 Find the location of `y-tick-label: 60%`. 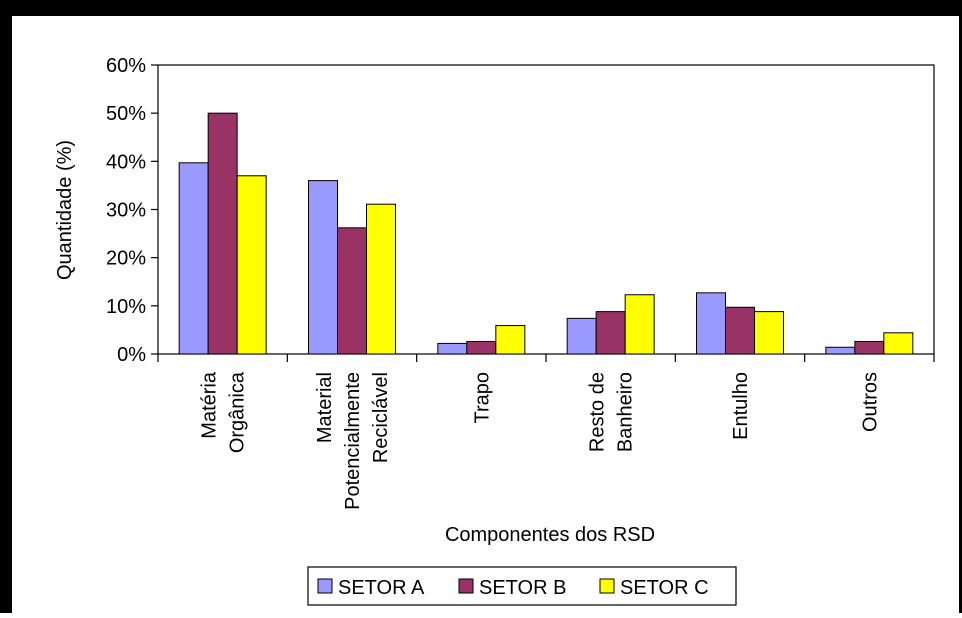

y-tick-label: 60% is located at coordinates (126, 66).